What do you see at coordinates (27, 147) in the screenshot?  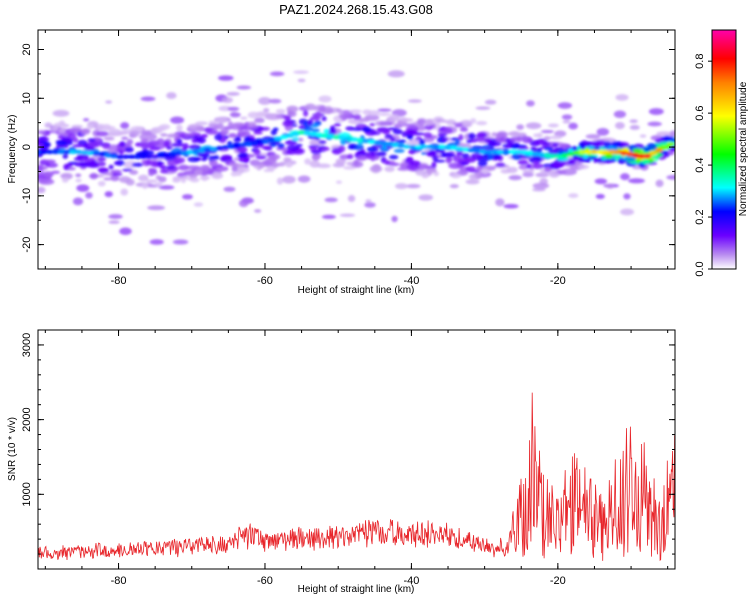 I see `spectrogram-y-tick-label: 0` at bounding box center [27, 147].